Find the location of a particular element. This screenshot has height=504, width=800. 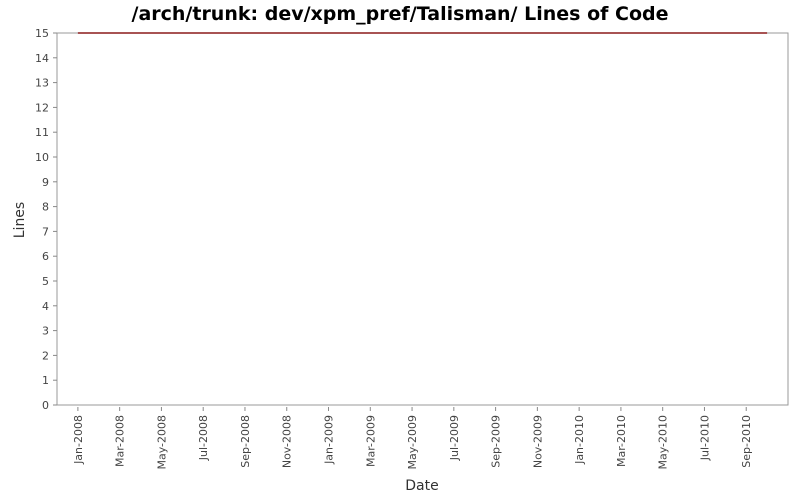

y-tick-label: 0 is located at coordinates (45, 405).